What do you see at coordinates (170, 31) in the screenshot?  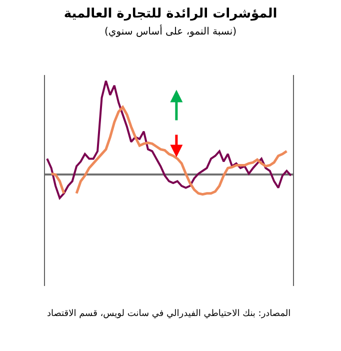 I see `chart-subtitle: (نسبة النمو، على أساس سنوي)` at bounding box center [170, 31].